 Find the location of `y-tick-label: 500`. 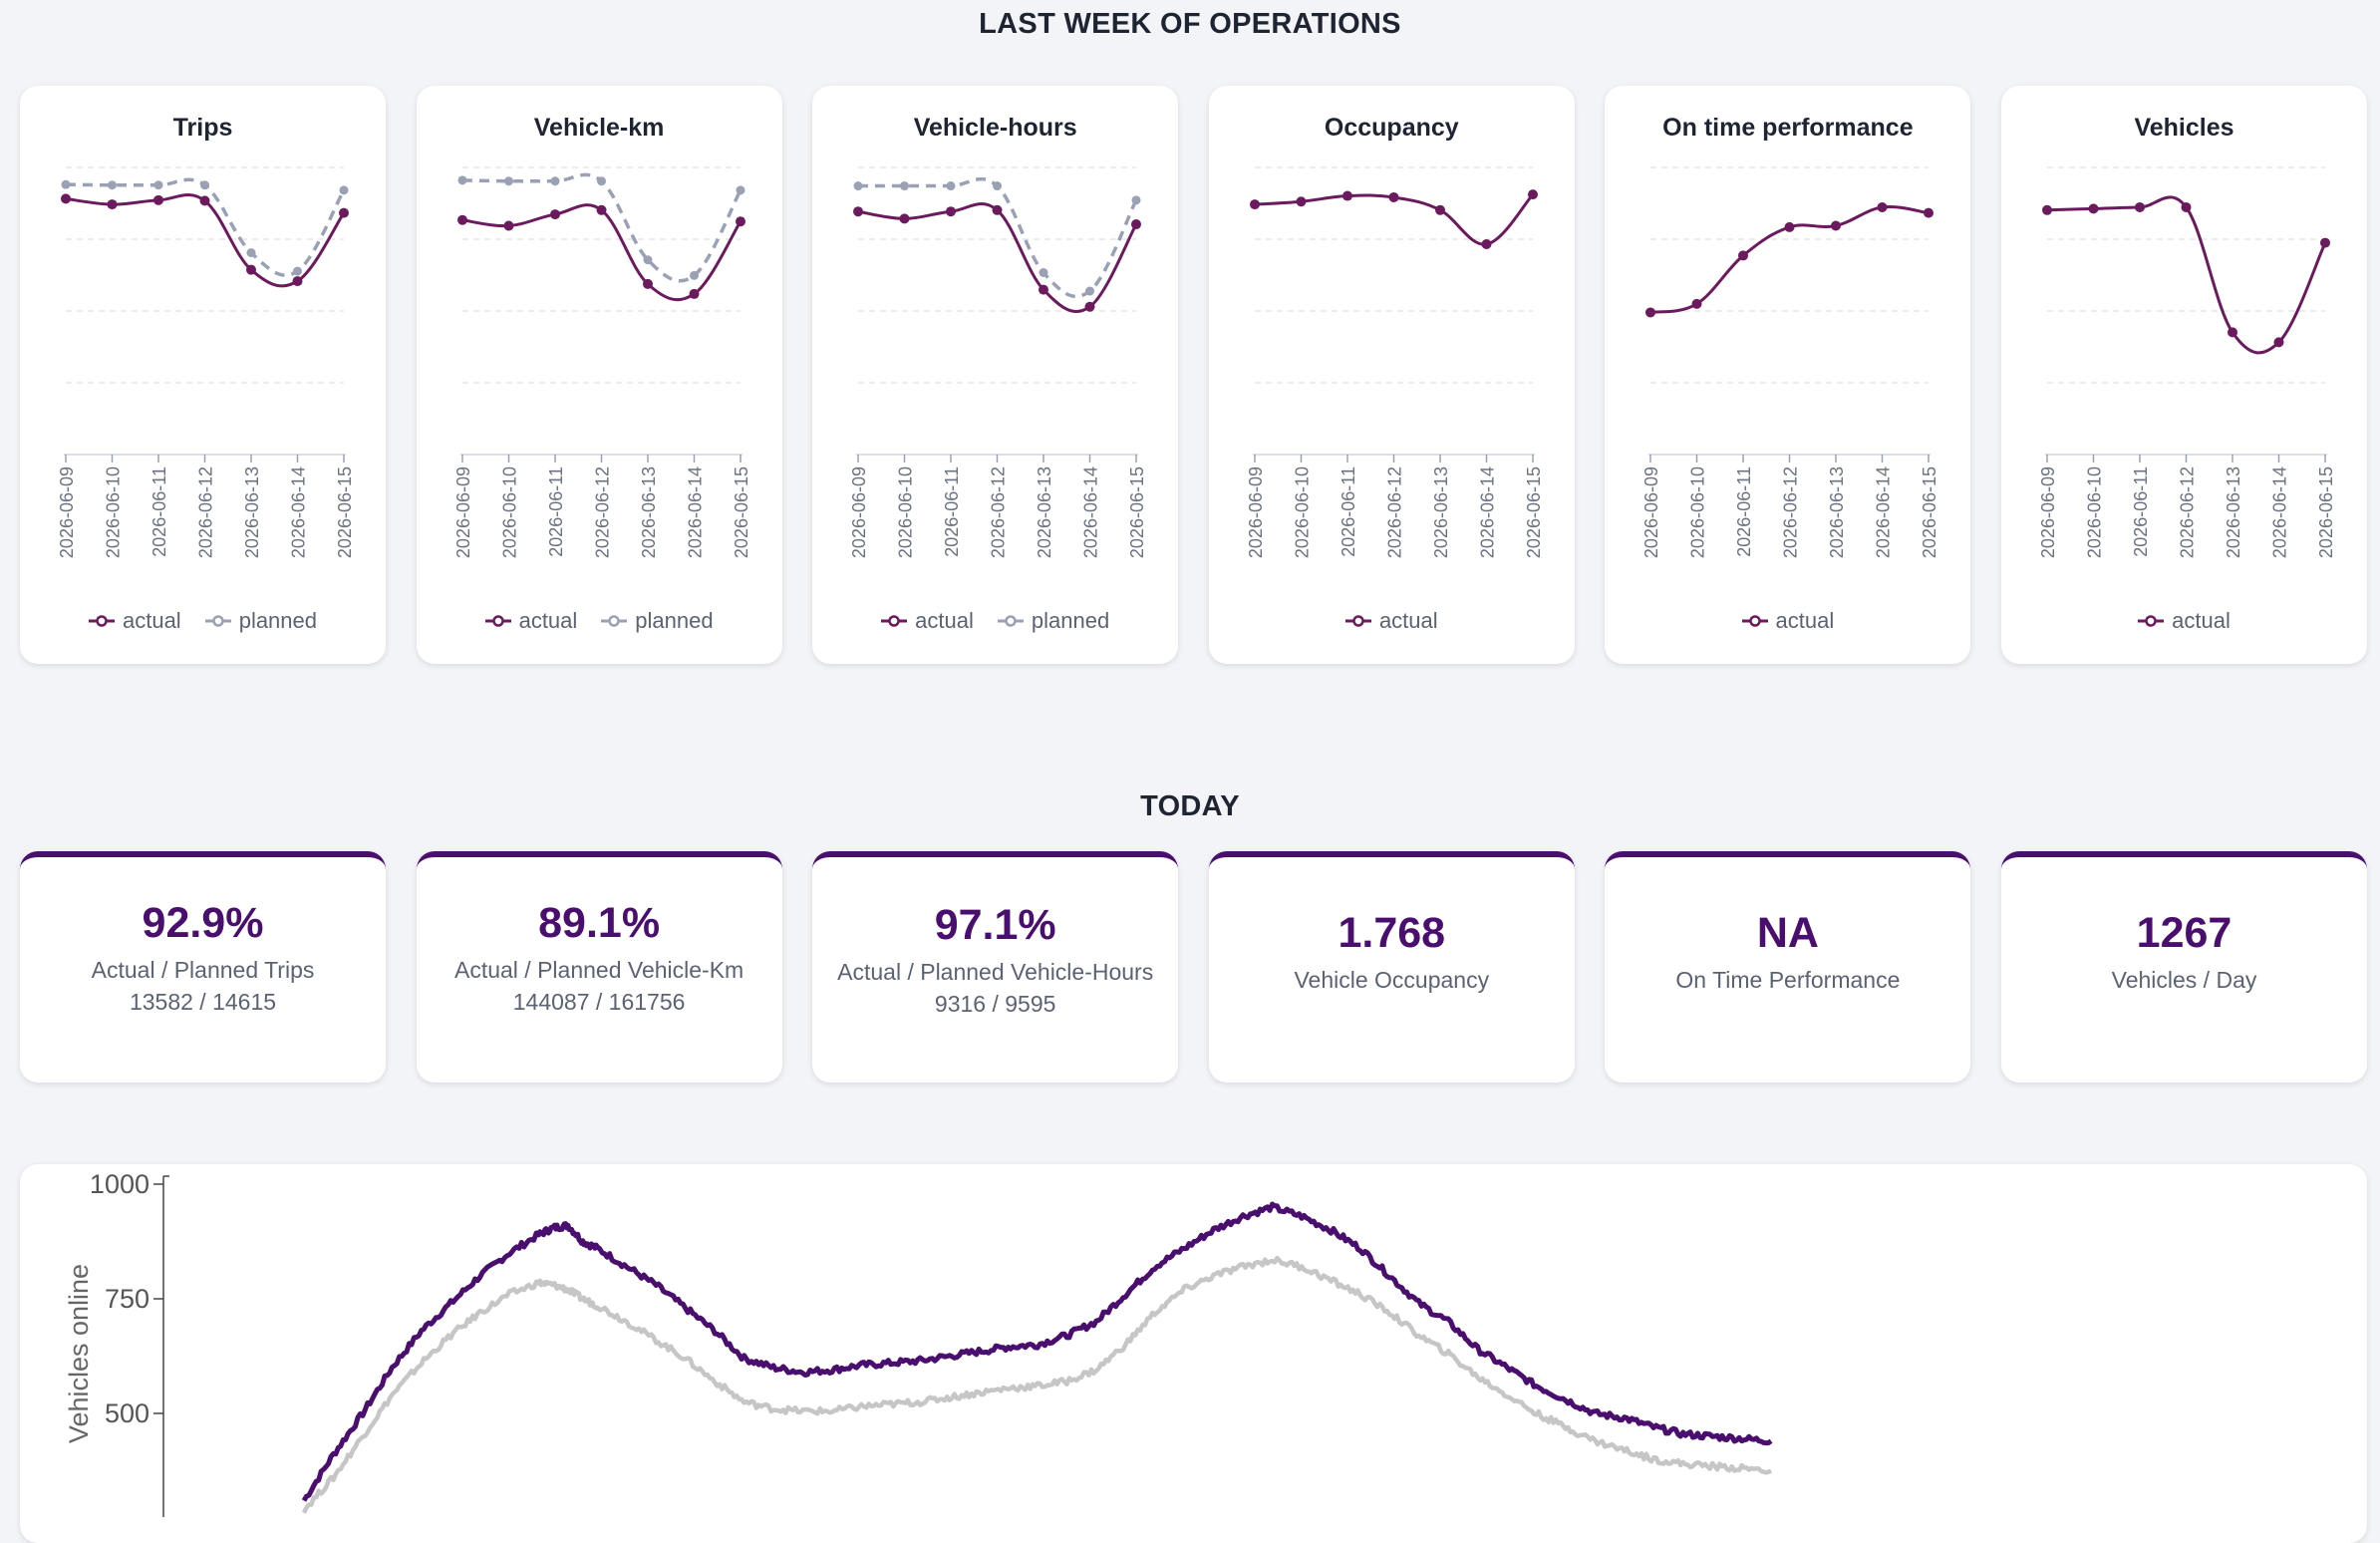

y-tick-label: 500 is located at coordinates (127, 1413).